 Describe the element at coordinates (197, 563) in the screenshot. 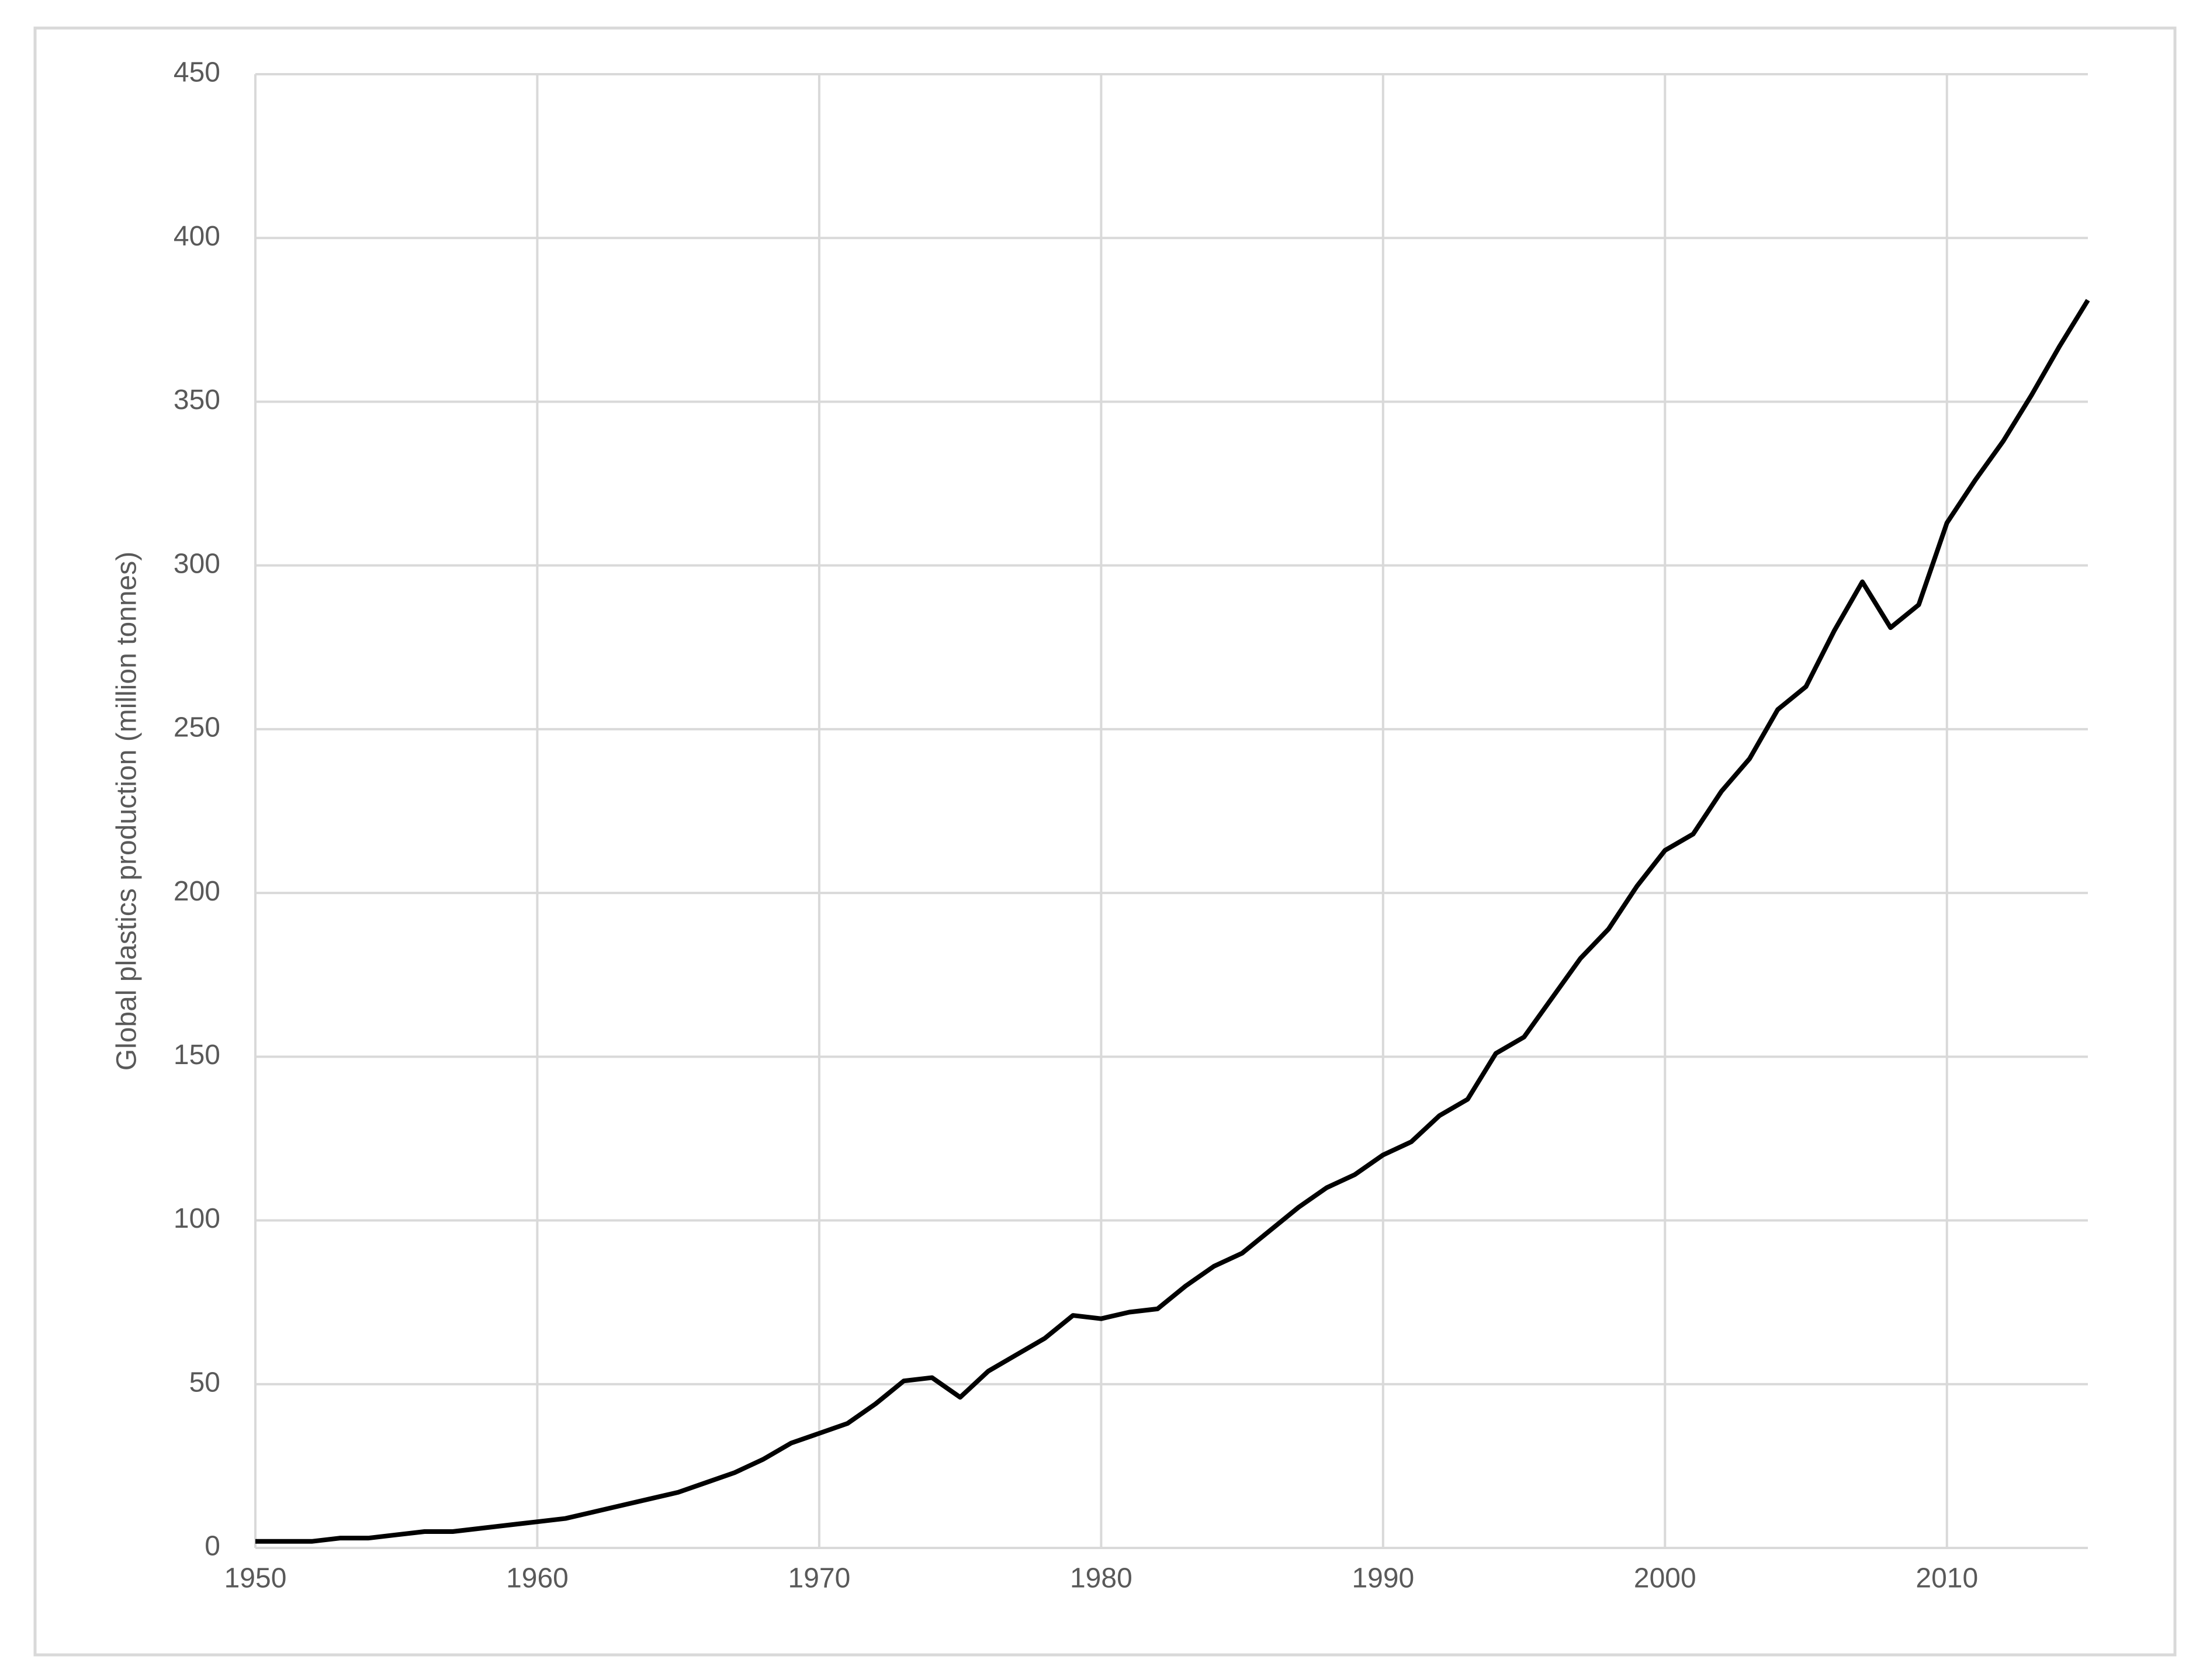

I see `y-tick-label: 300` at that location.